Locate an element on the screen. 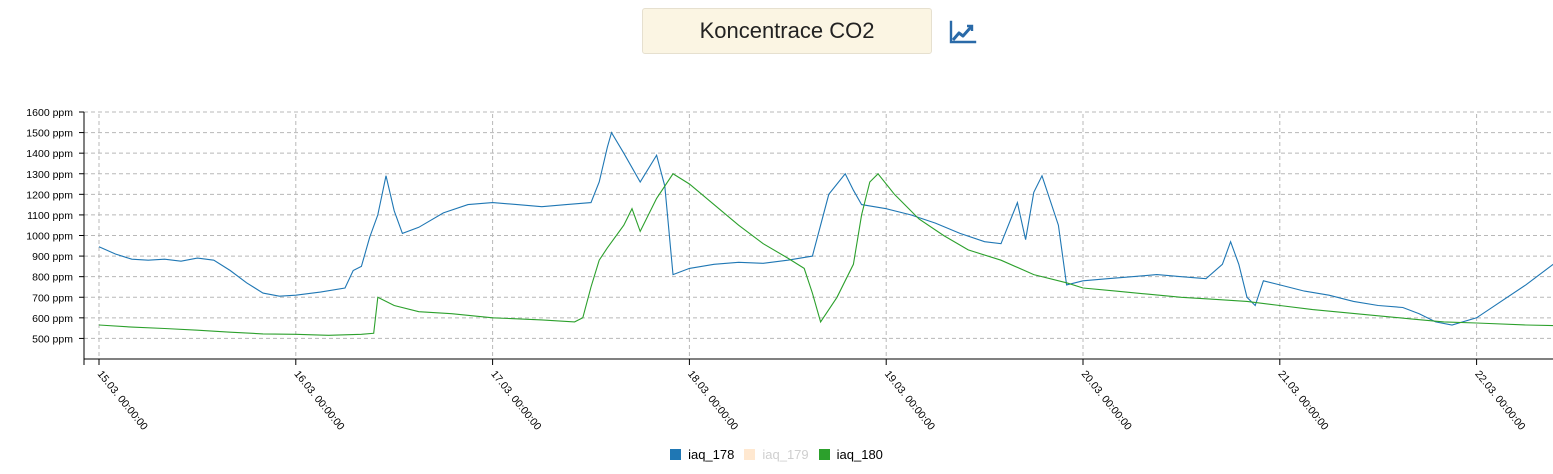 The width and height of the screenshot is (1553, 474). y-tick-label: 900 ppm is located at coordinates (52, 257).